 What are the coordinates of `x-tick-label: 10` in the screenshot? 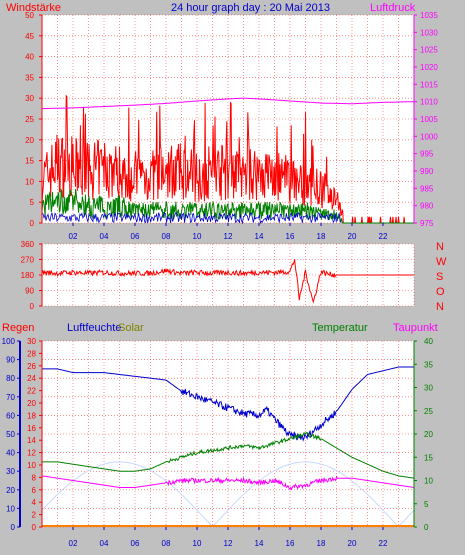 It's located at (197, 236).